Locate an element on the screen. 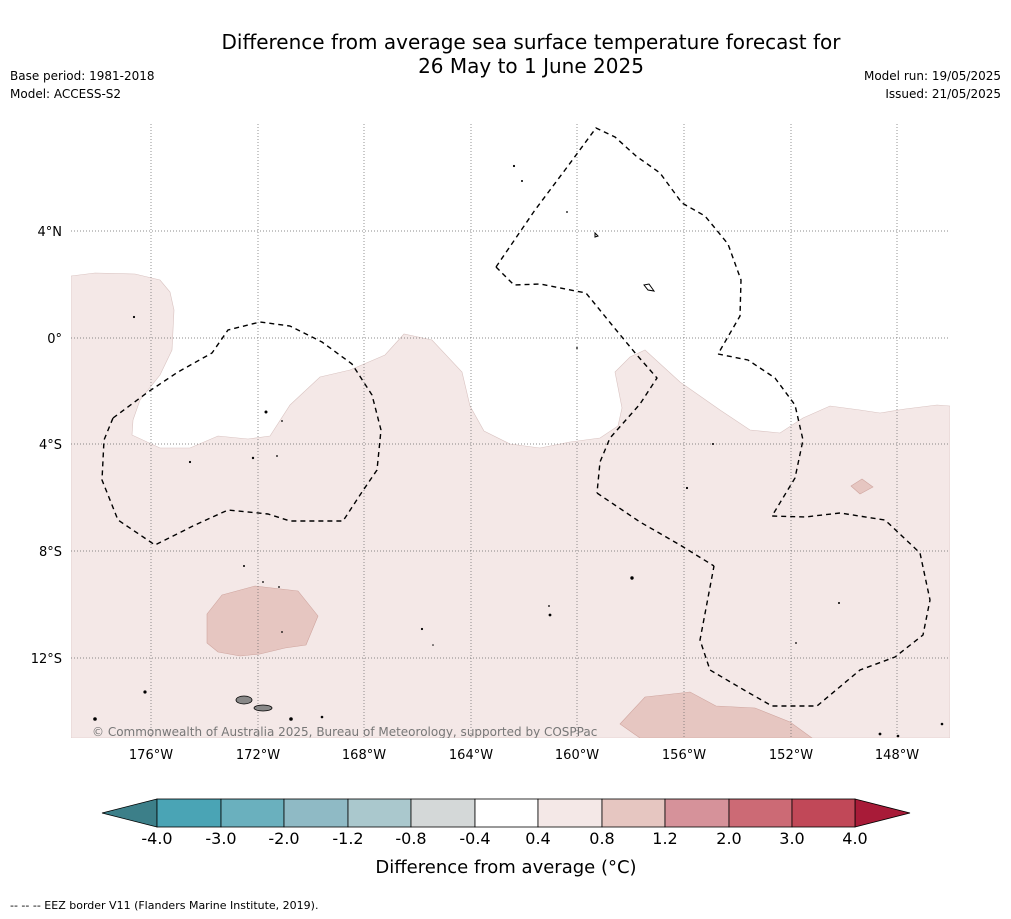 The width and height of the screenshot is (1011, 919). colorbar-above-arrow is located at coordinates (882, 813).